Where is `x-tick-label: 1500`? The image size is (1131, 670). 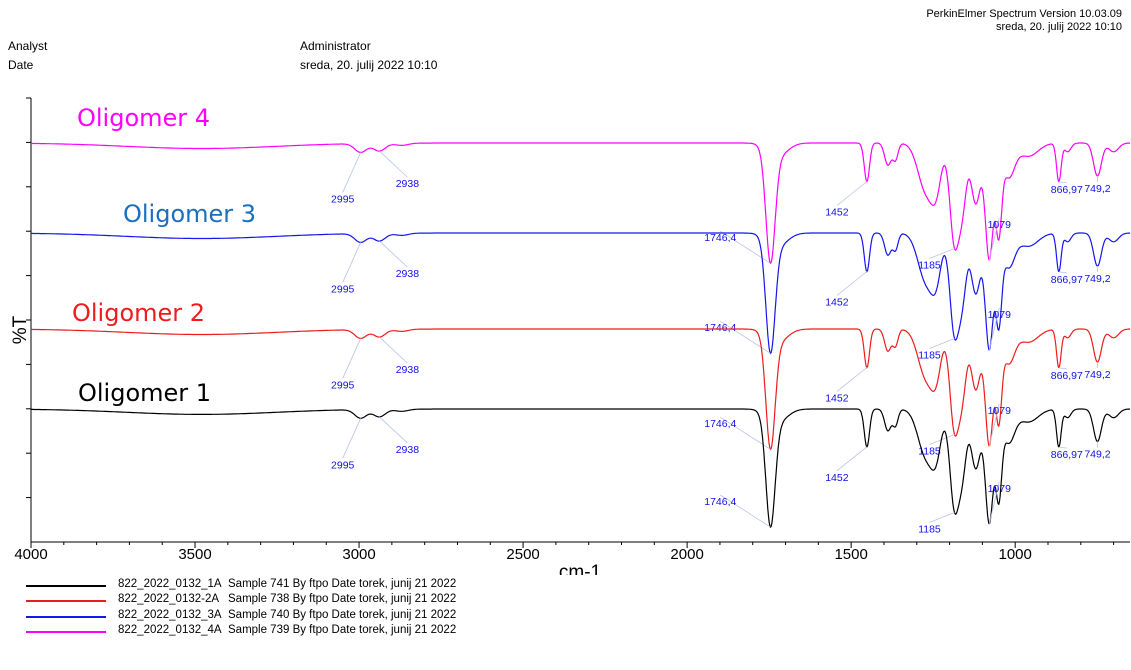
x-tick-label: 1500 is located at coordinates (850, 554).